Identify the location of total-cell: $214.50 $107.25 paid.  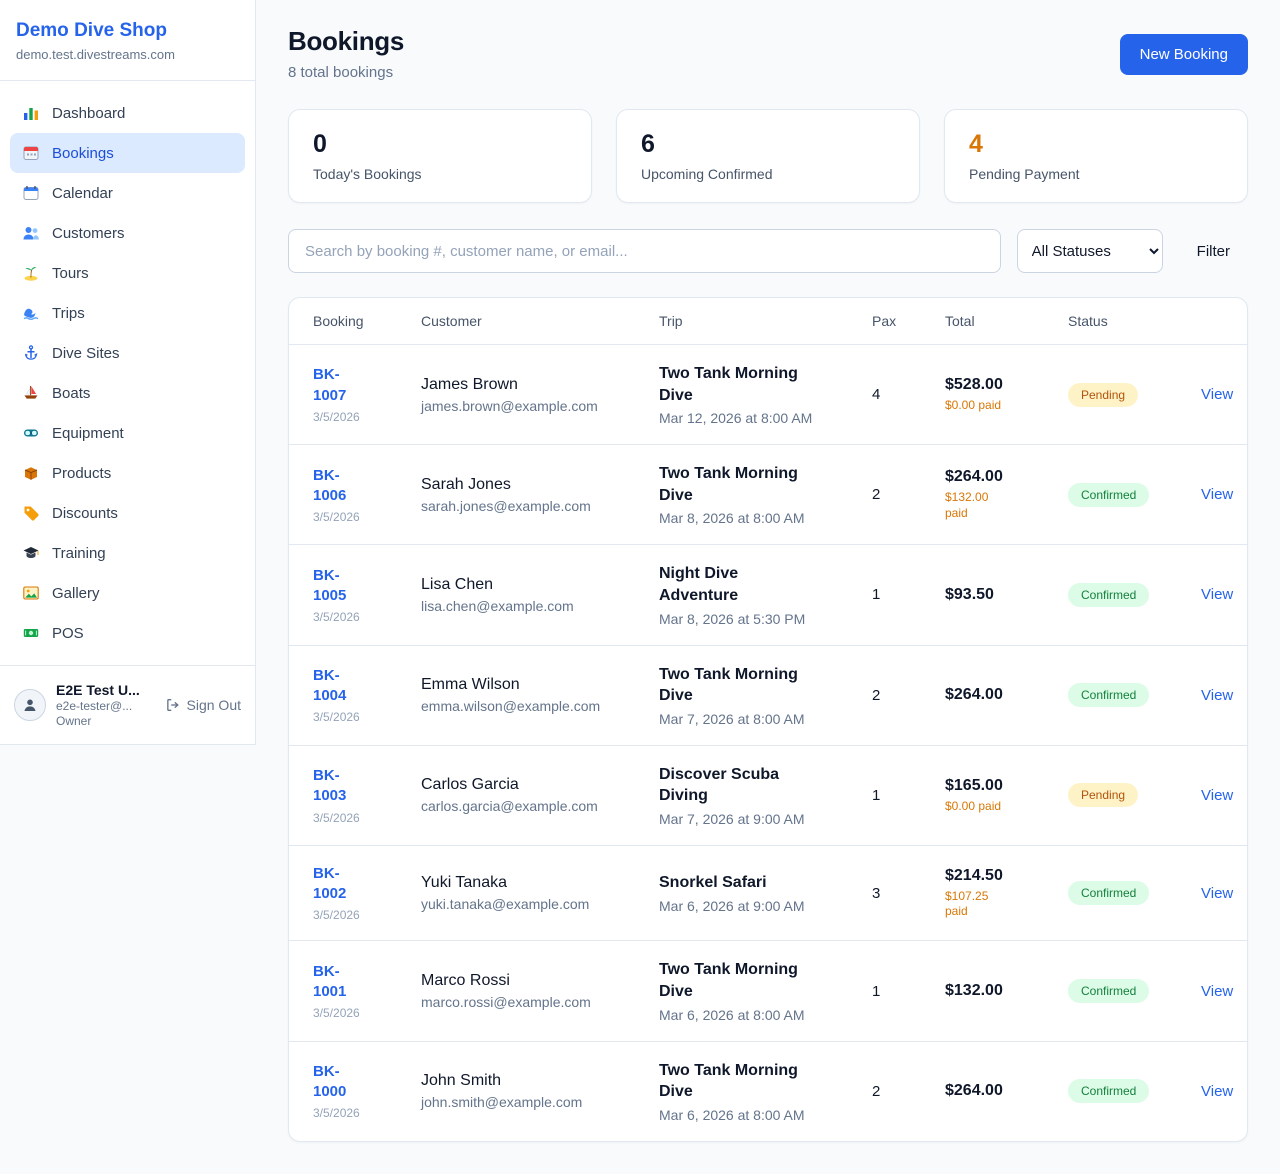
(1002, 893).